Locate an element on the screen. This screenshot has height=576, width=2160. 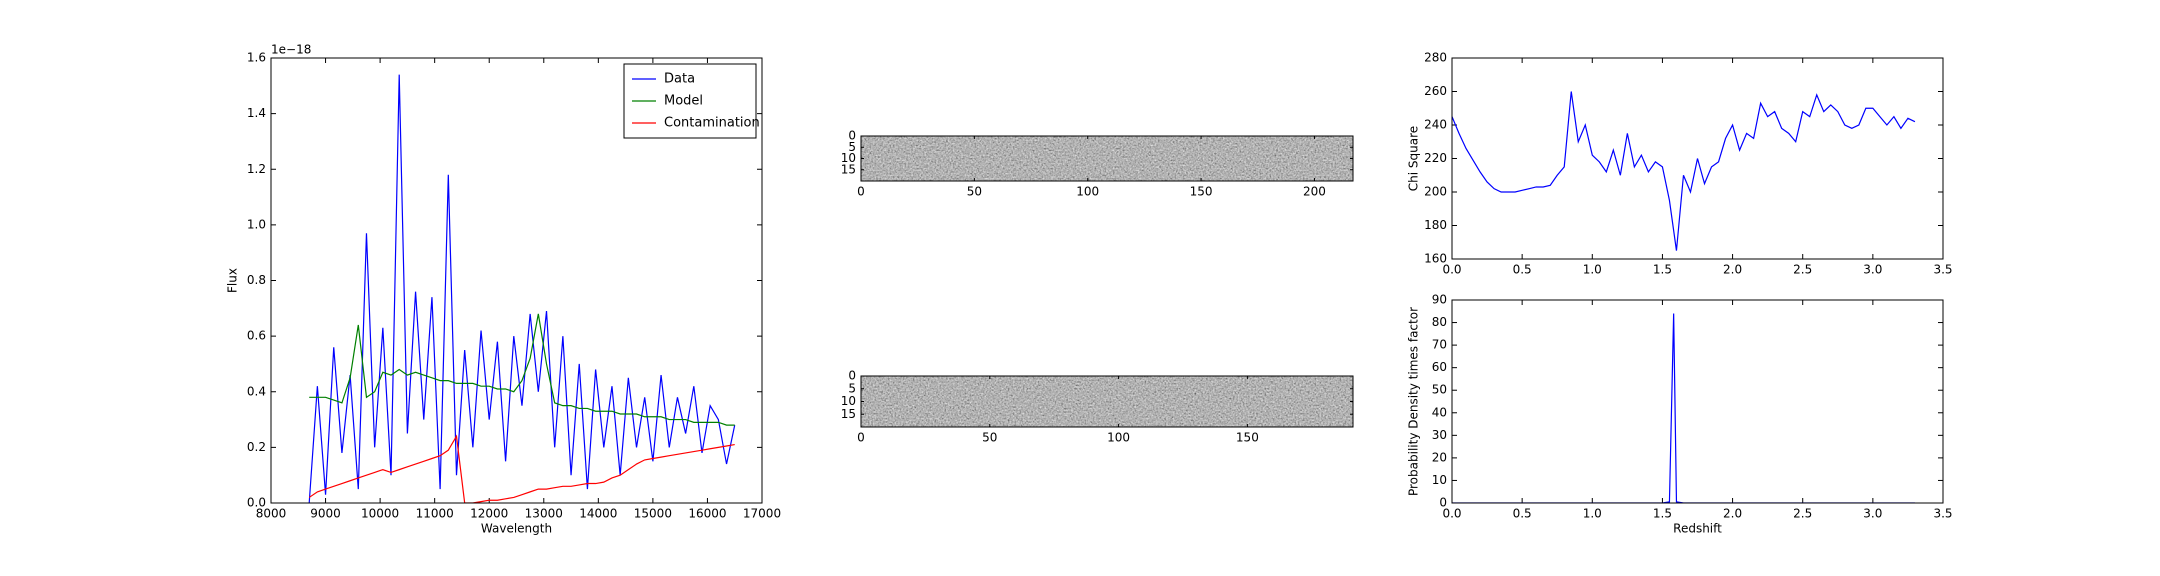
y-tick-label: 1.2 is located at coordinates (256, 169).